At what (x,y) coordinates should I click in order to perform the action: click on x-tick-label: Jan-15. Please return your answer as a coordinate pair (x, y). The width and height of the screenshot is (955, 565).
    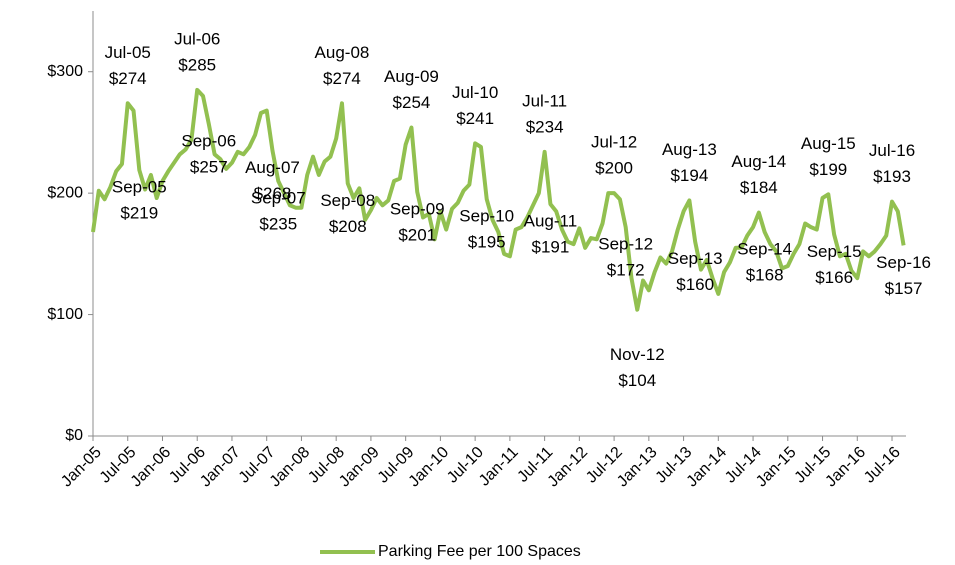
    Looking at the image, I should click on (776, 467).